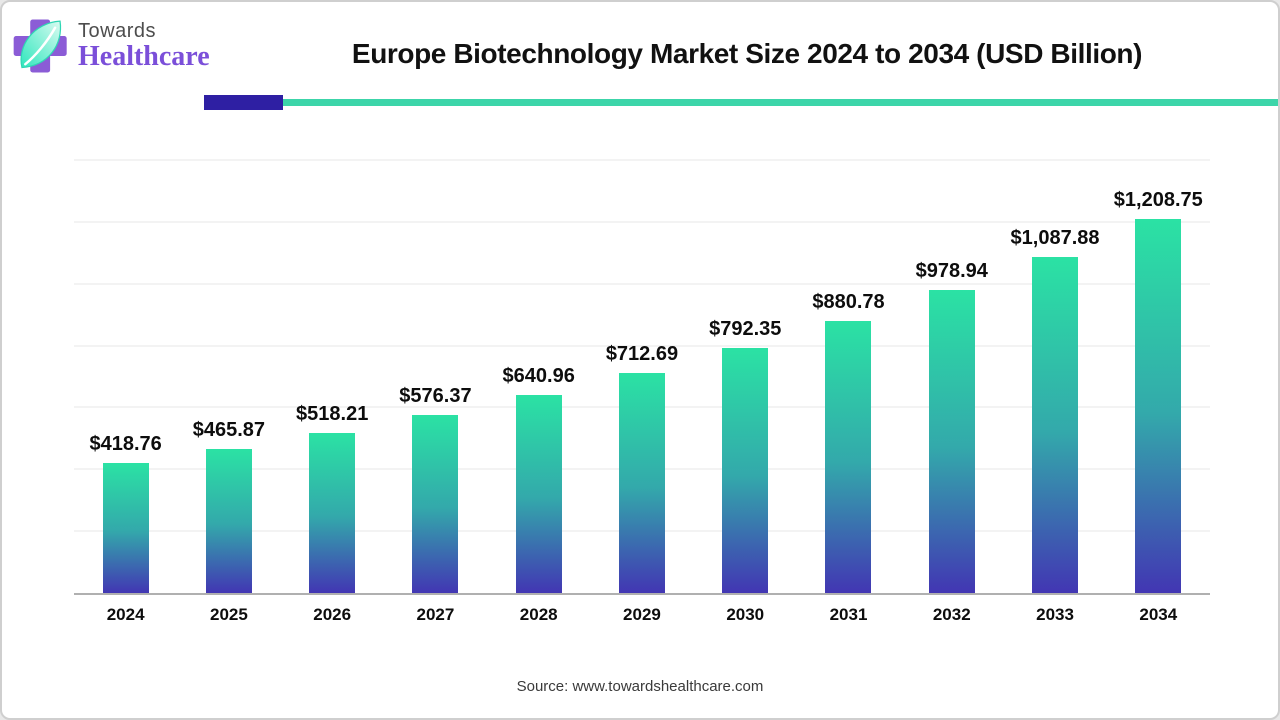 This screenshot has width=1280, height=720. What do you see at coordinates (125, 444) in the screenshot?
I see `bar-value-label: $418.76` at bounding box center [125, 444].